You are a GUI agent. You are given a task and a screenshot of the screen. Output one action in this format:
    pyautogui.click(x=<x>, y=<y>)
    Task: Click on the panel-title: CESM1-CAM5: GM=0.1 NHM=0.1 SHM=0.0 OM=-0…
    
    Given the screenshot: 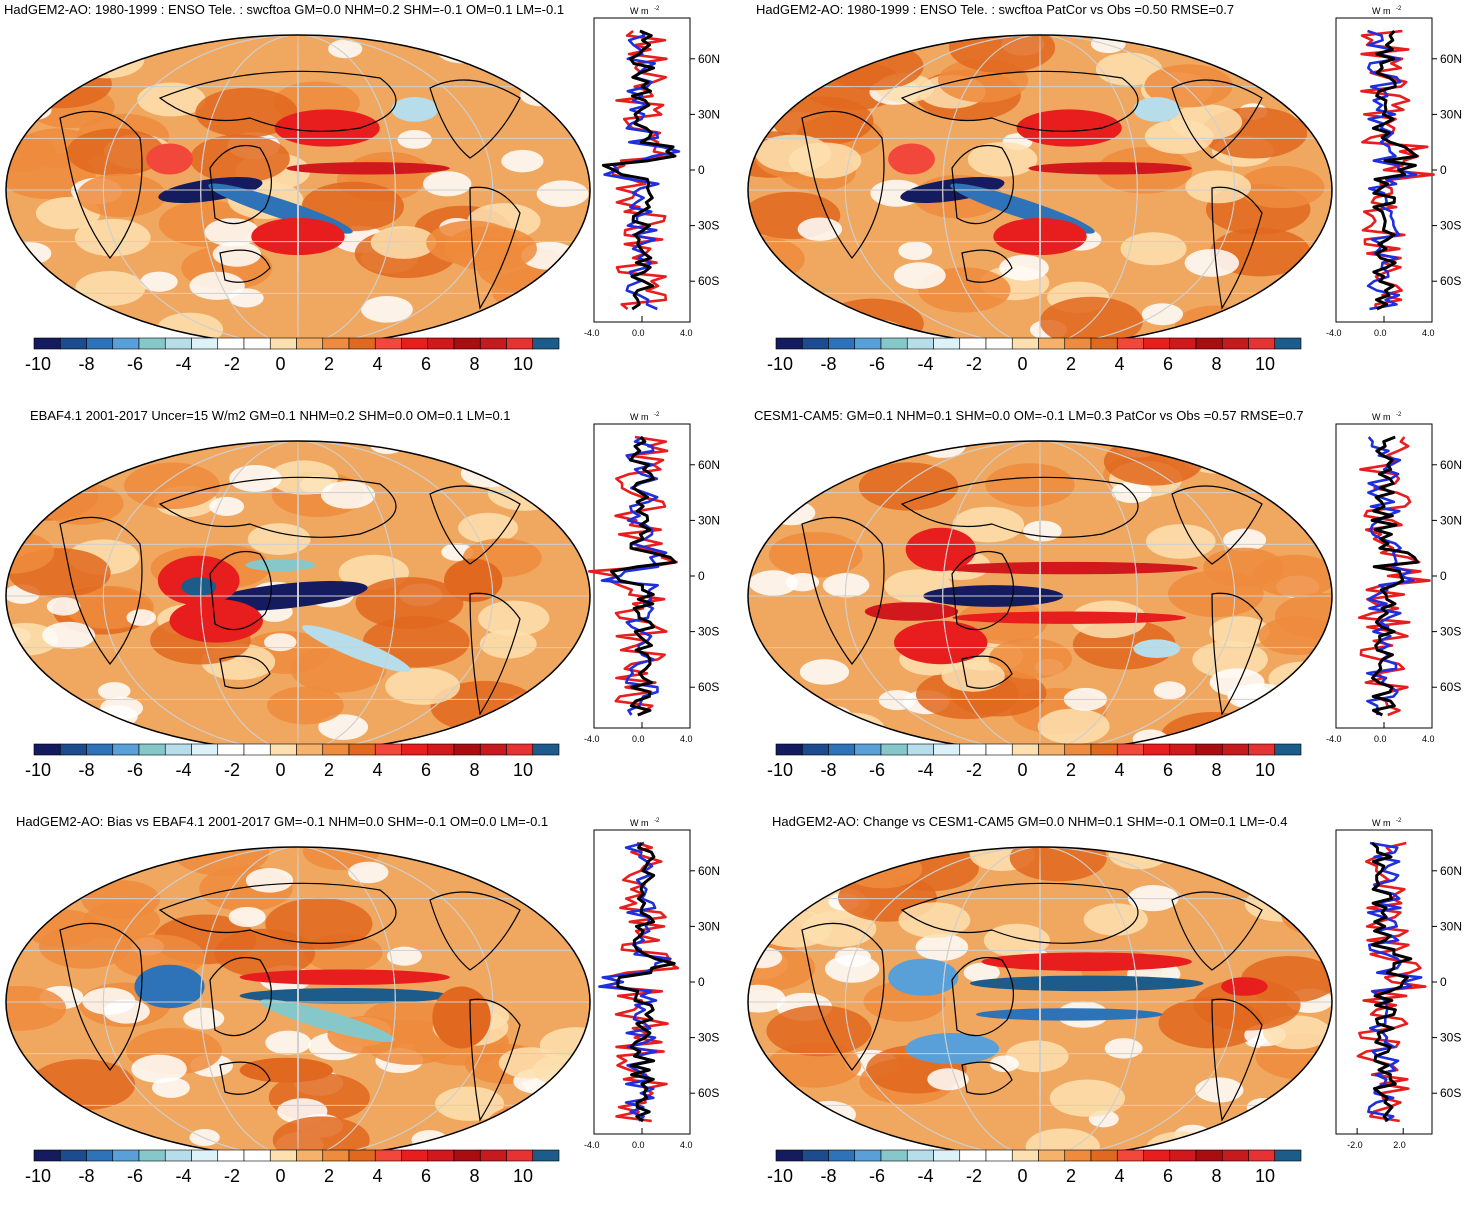 What is the action you would take?
    pyautogui.click(x=1029, y=415)
    